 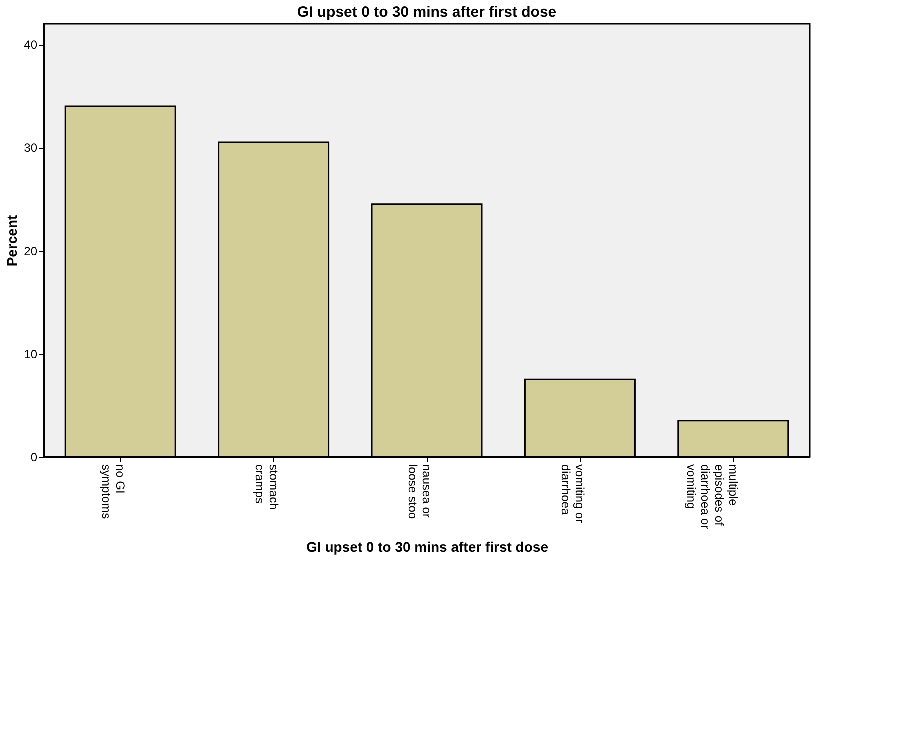 I want to click on y-tick-label: 30, so click(x=31, y=148).